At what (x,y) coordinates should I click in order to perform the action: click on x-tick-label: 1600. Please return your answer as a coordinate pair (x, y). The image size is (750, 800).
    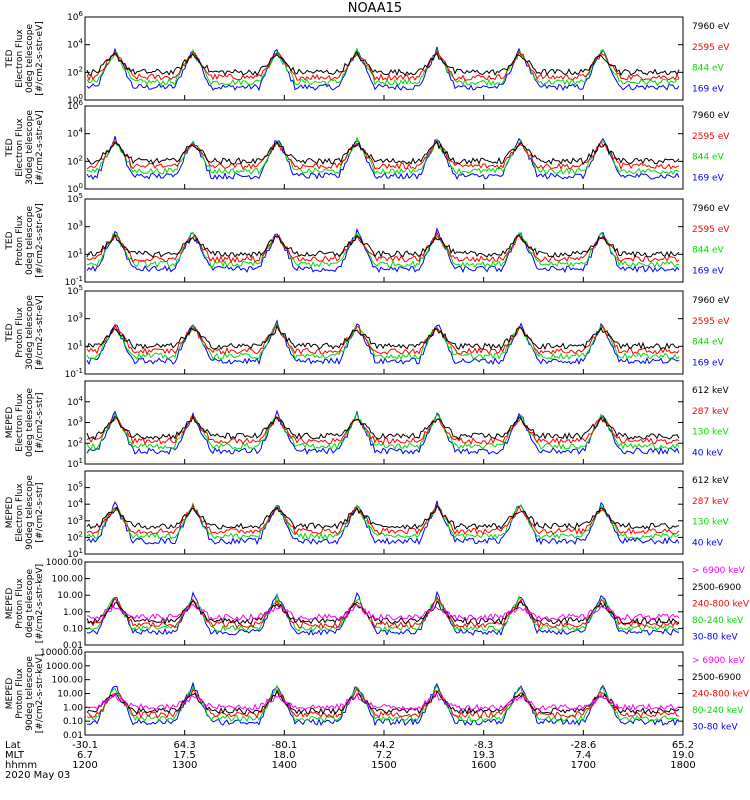
    Looking at the image, I should click on (483, 765).